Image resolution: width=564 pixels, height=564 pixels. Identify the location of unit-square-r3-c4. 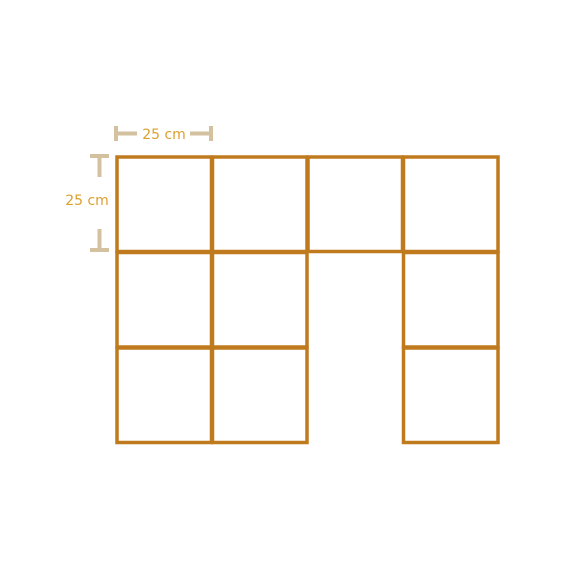
(450, 395).